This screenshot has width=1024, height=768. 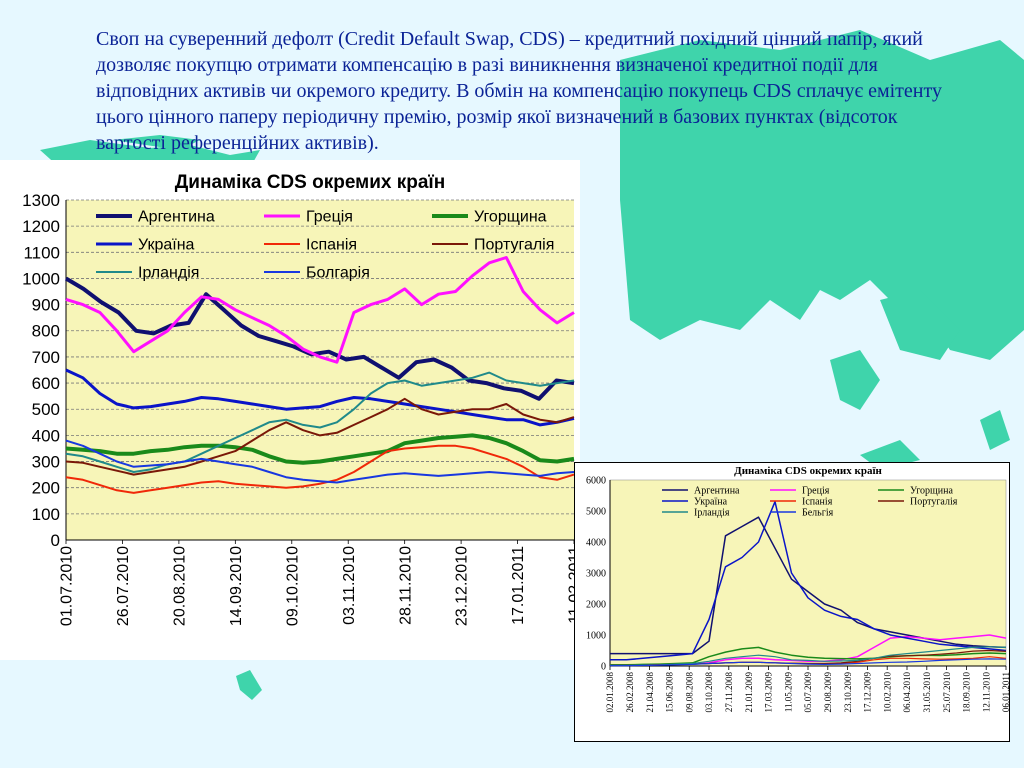 I want to click on chart-main-series-line-угорщина, so click(x=320, y=449).